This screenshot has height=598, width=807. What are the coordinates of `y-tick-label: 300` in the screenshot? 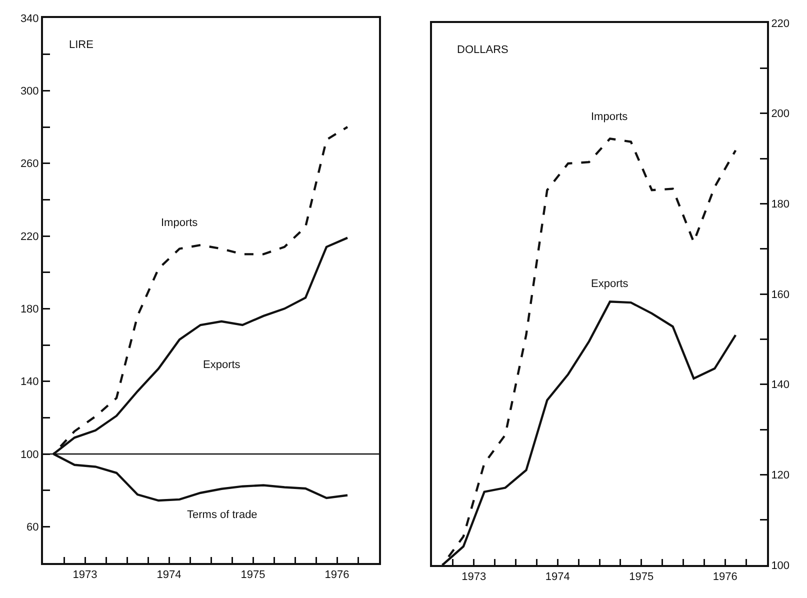 It's located at (29, 92).